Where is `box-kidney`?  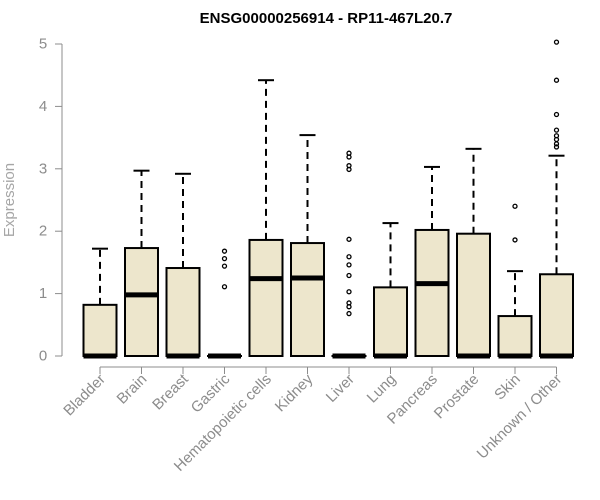
box-kidney is located at coordinates (307, 245).